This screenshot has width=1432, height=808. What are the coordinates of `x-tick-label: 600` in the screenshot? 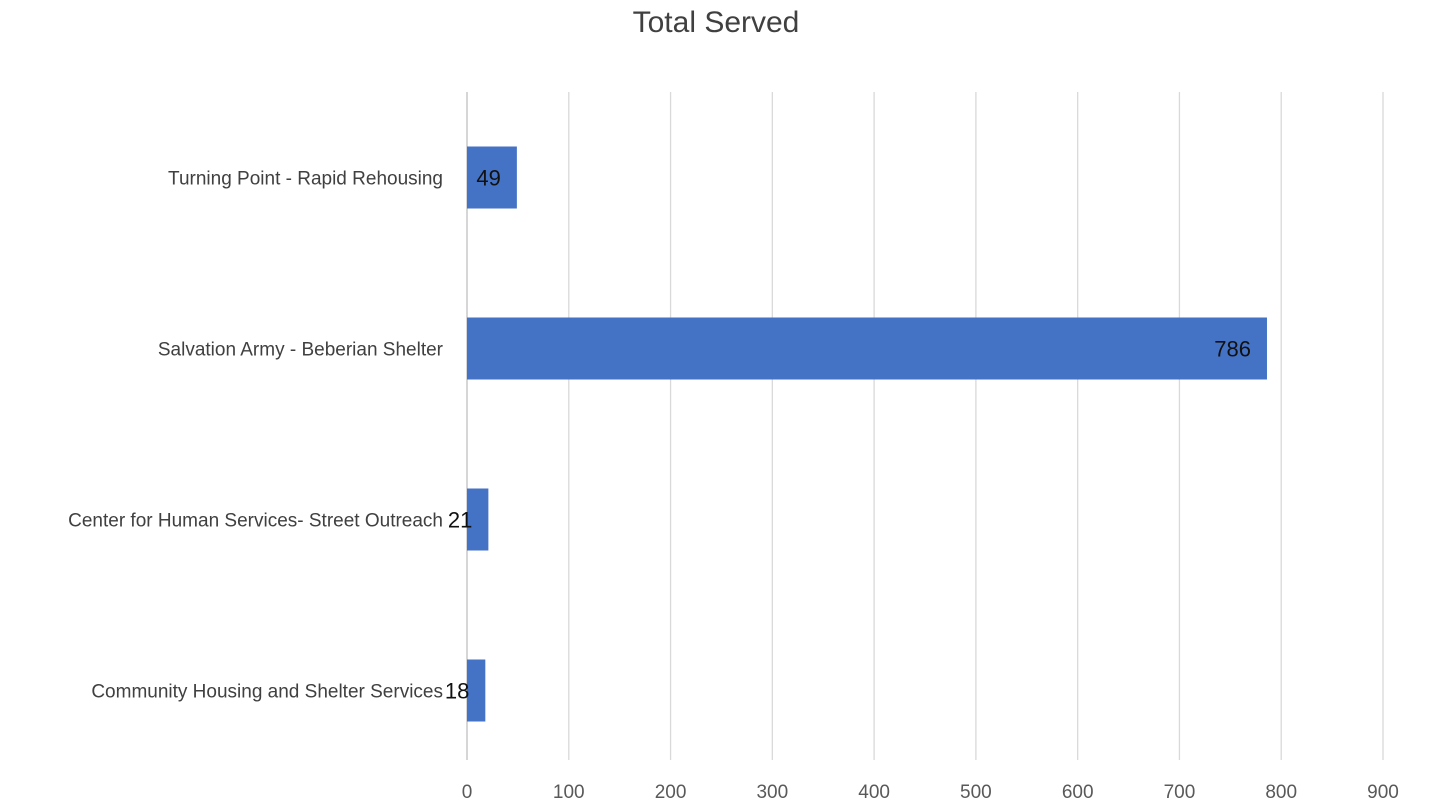 It's located at (1078, 792).